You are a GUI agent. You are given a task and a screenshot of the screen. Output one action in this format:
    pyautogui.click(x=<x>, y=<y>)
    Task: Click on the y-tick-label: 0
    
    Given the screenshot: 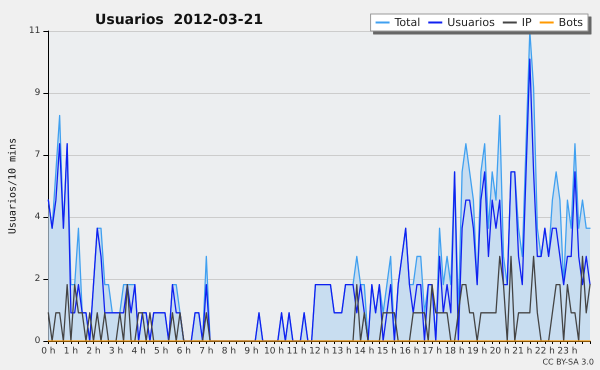 What is the action you would take?
    pyautogui.click(x=37, y=341)
    